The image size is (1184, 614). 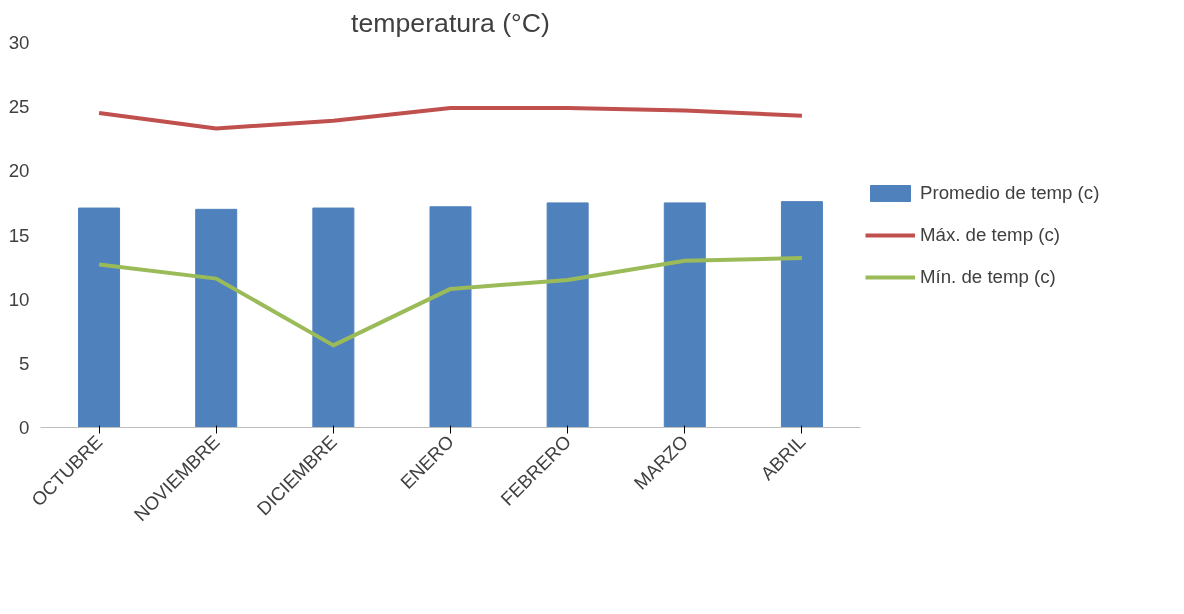 I want to click on legend-label: Mín. de temp (c), so click(x=988, y=276).